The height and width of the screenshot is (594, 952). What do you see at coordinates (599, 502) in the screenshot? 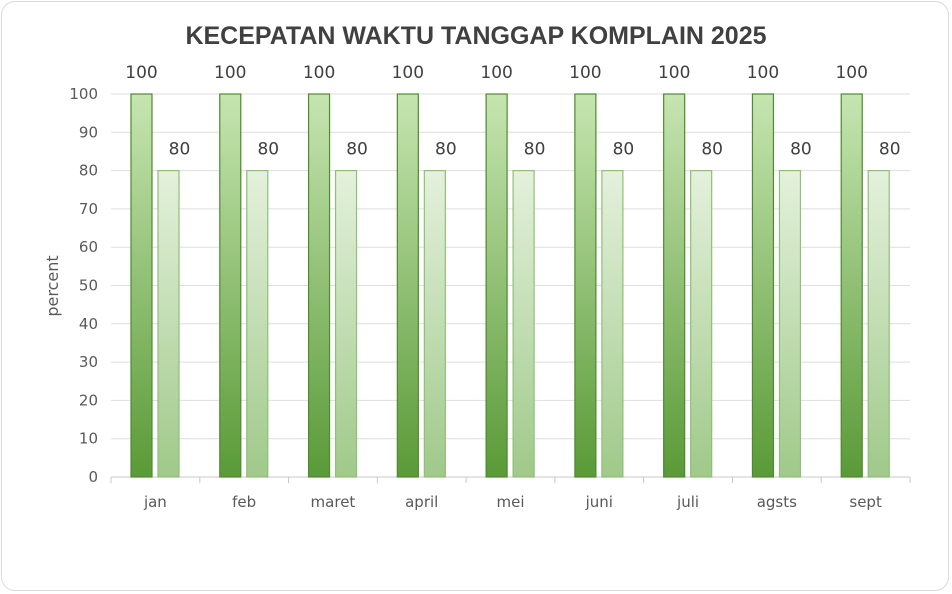
I see `x-category-label: juni` at bounding box center [599, 502].